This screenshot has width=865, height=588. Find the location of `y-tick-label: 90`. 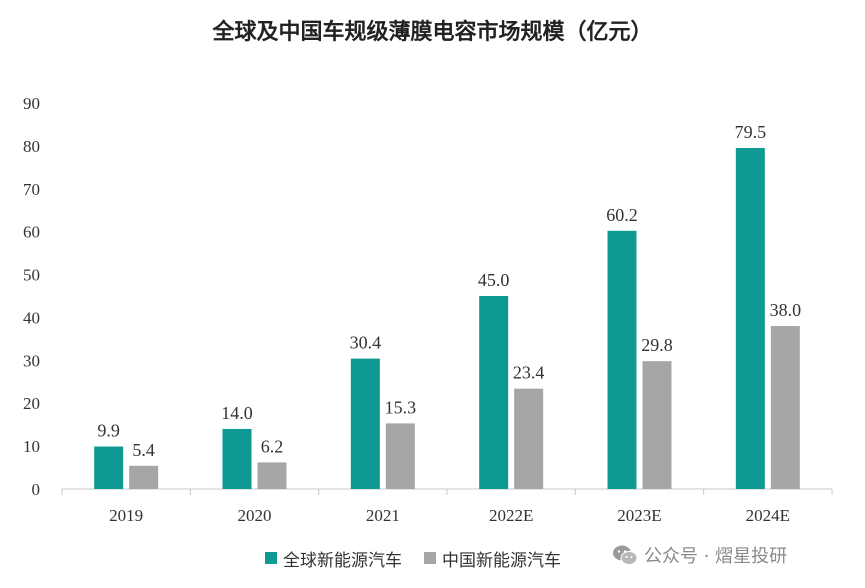

y-tick-label: 90 is located at coordinates (31, 103).